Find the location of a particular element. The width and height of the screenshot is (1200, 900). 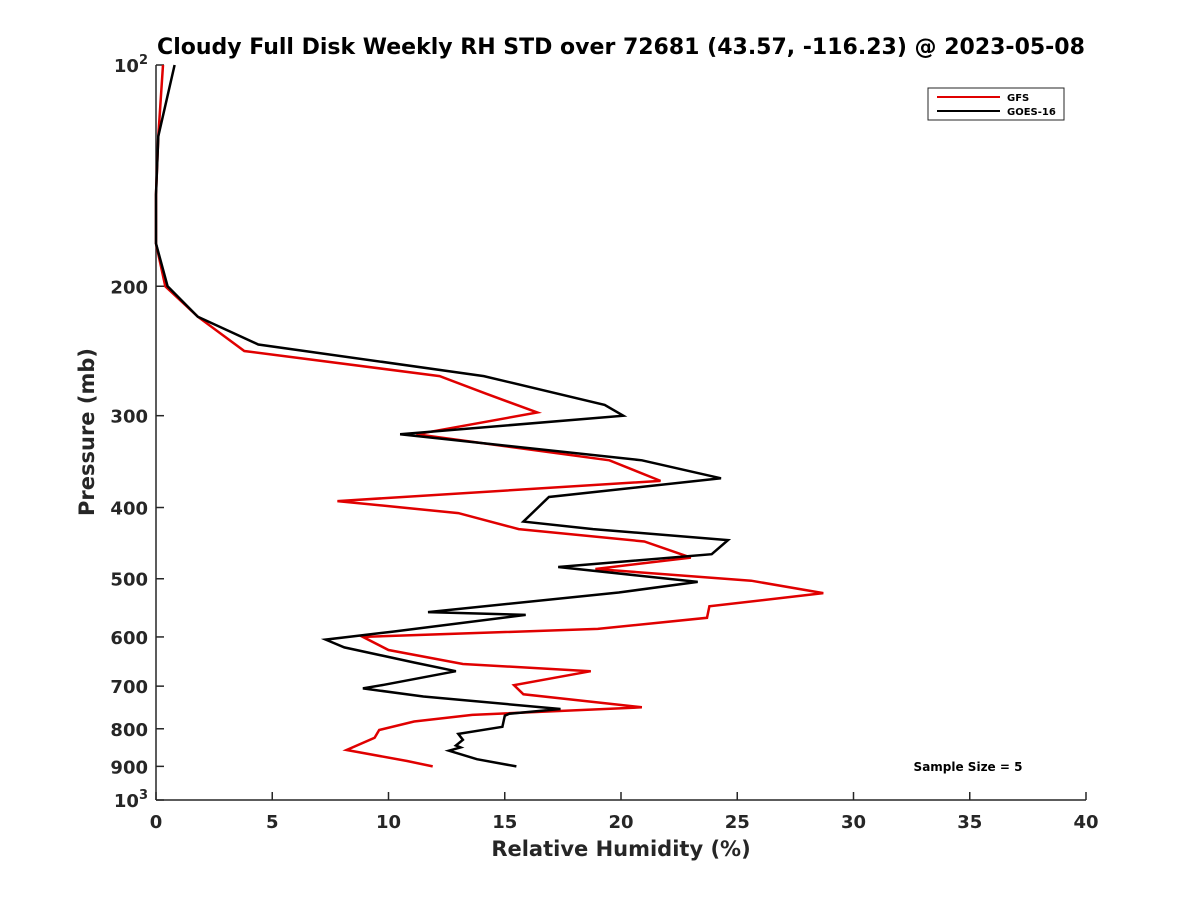

x-axis-label: Relative Humidity (%) is located at coordinates (620, 849).